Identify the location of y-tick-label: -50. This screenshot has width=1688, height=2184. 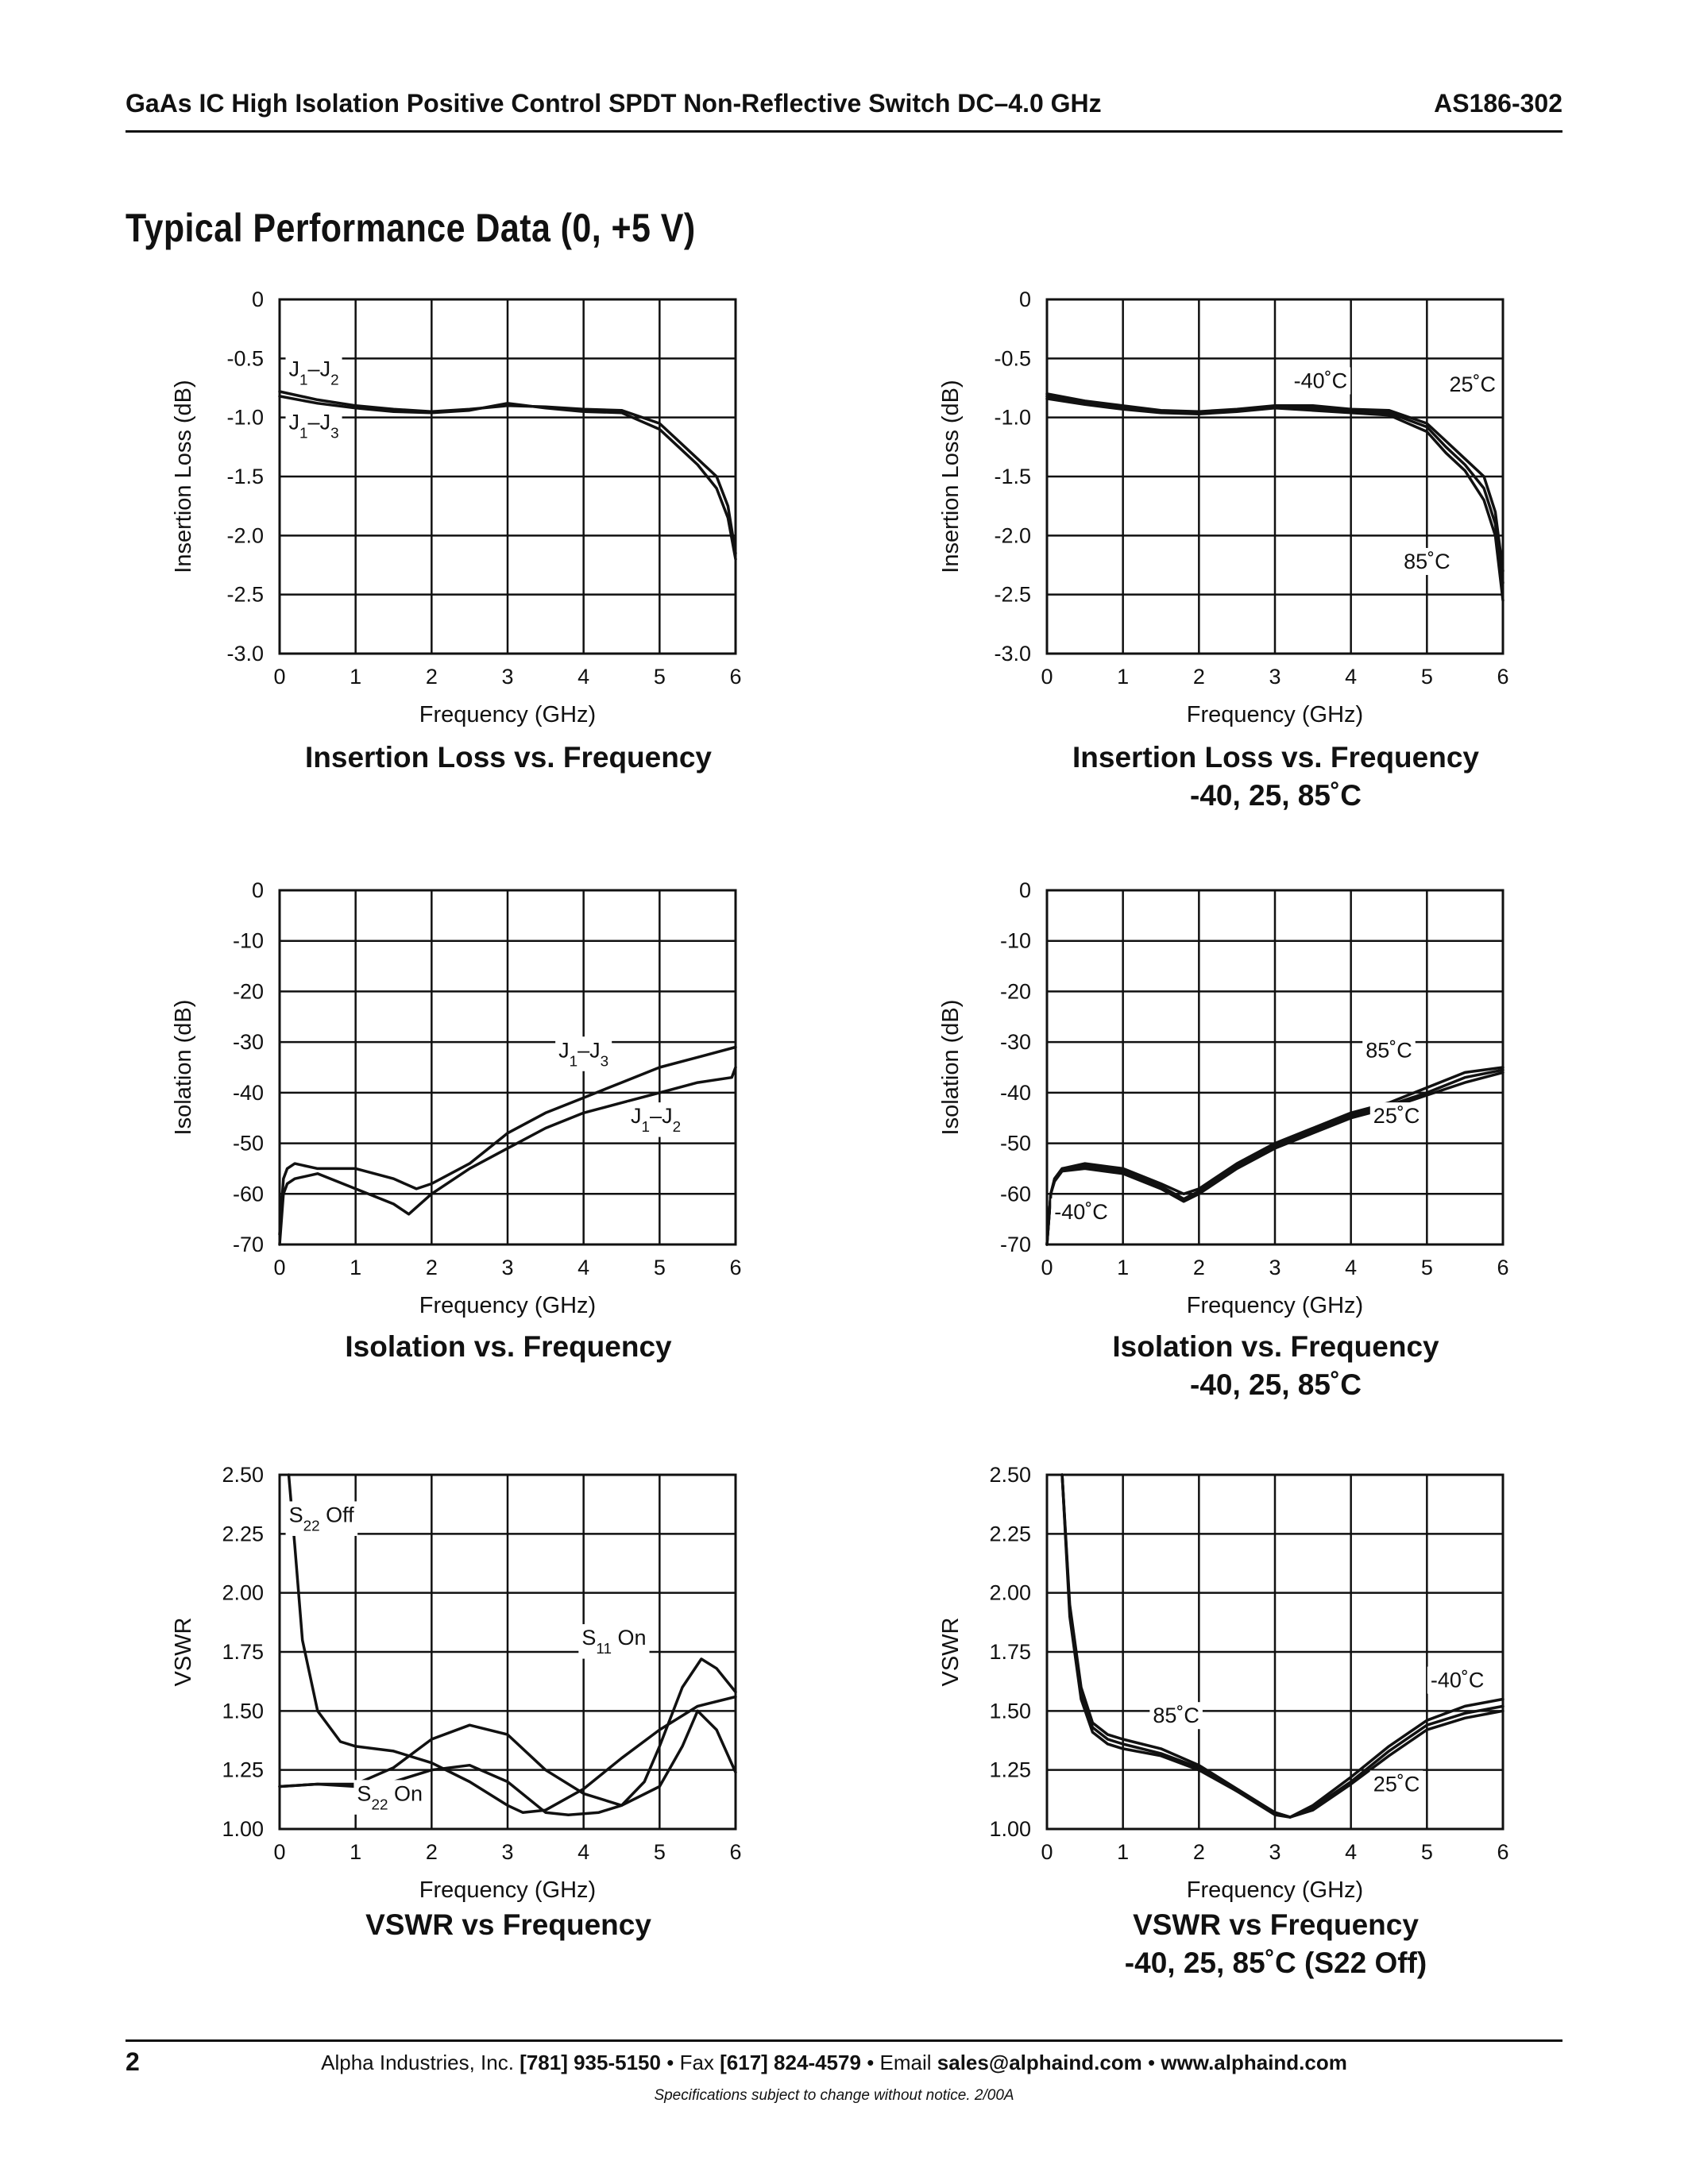
(1015, 1144).